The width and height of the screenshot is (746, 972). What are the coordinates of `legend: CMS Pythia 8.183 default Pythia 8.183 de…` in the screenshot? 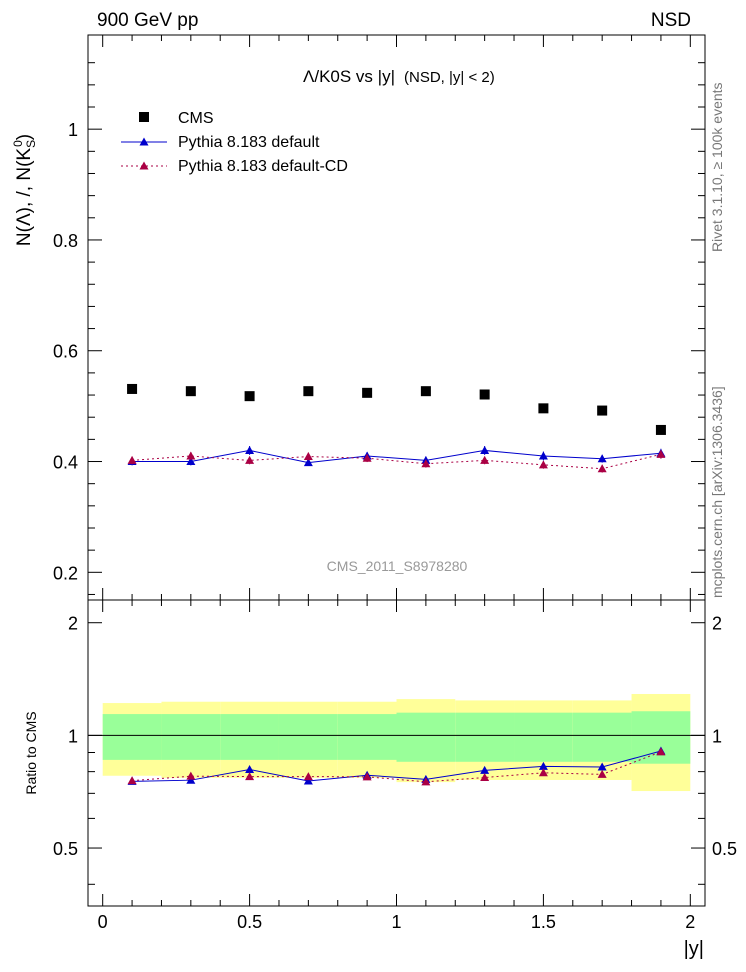 It's located at (234, 142).